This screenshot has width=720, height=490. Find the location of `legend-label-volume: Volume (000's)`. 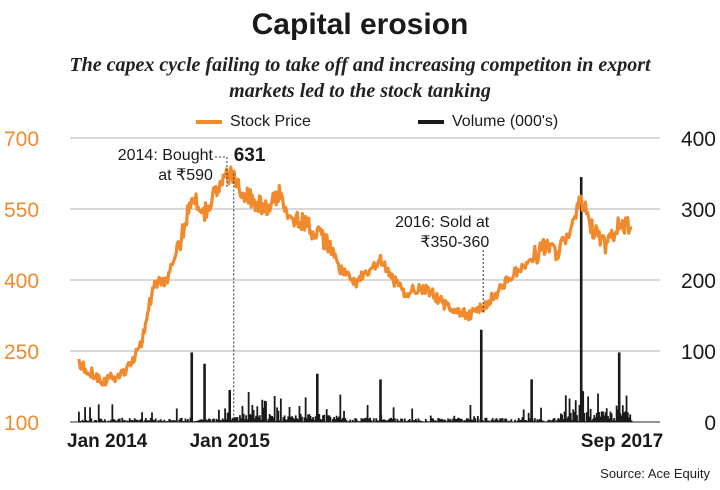

legend-label-volume: Volume (000's) is located at coordinates (505, 121).